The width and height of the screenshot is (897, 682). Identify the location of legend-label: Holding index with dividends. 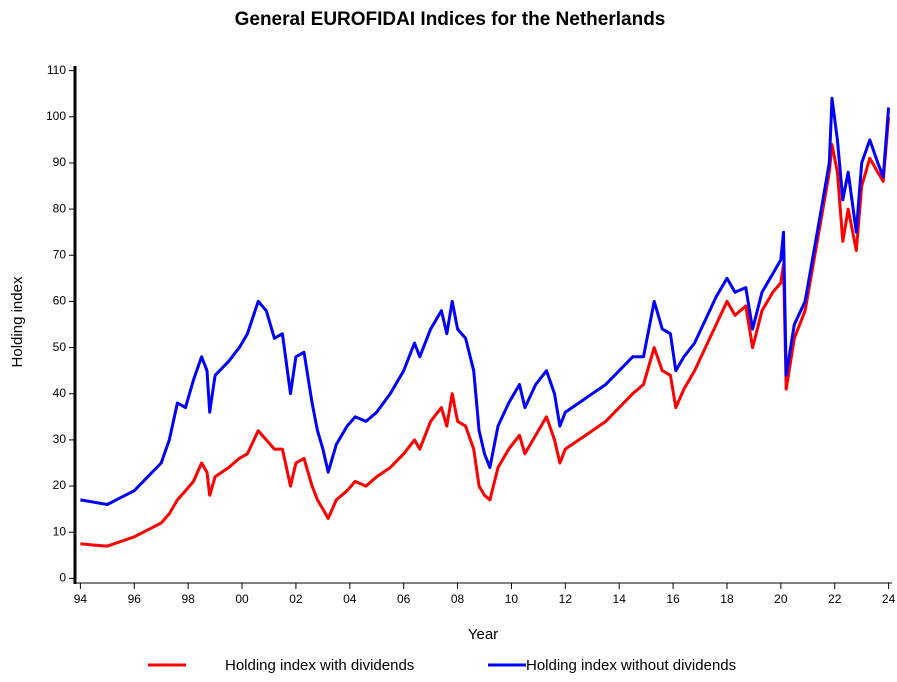
(319, 665).